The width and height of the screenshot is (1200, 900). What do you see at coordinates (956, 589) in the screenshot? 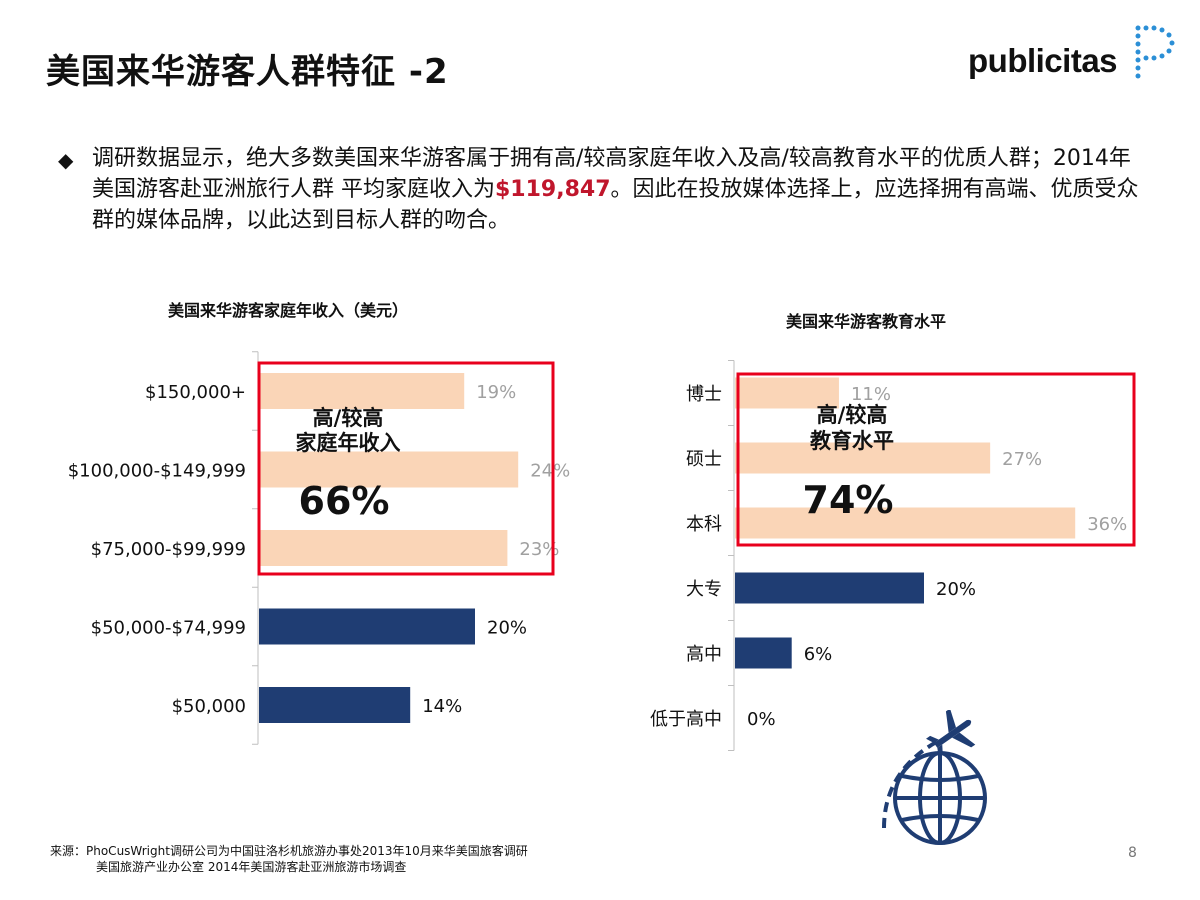
I see `education-value-label: 20%` at bounding box center [956, 589].